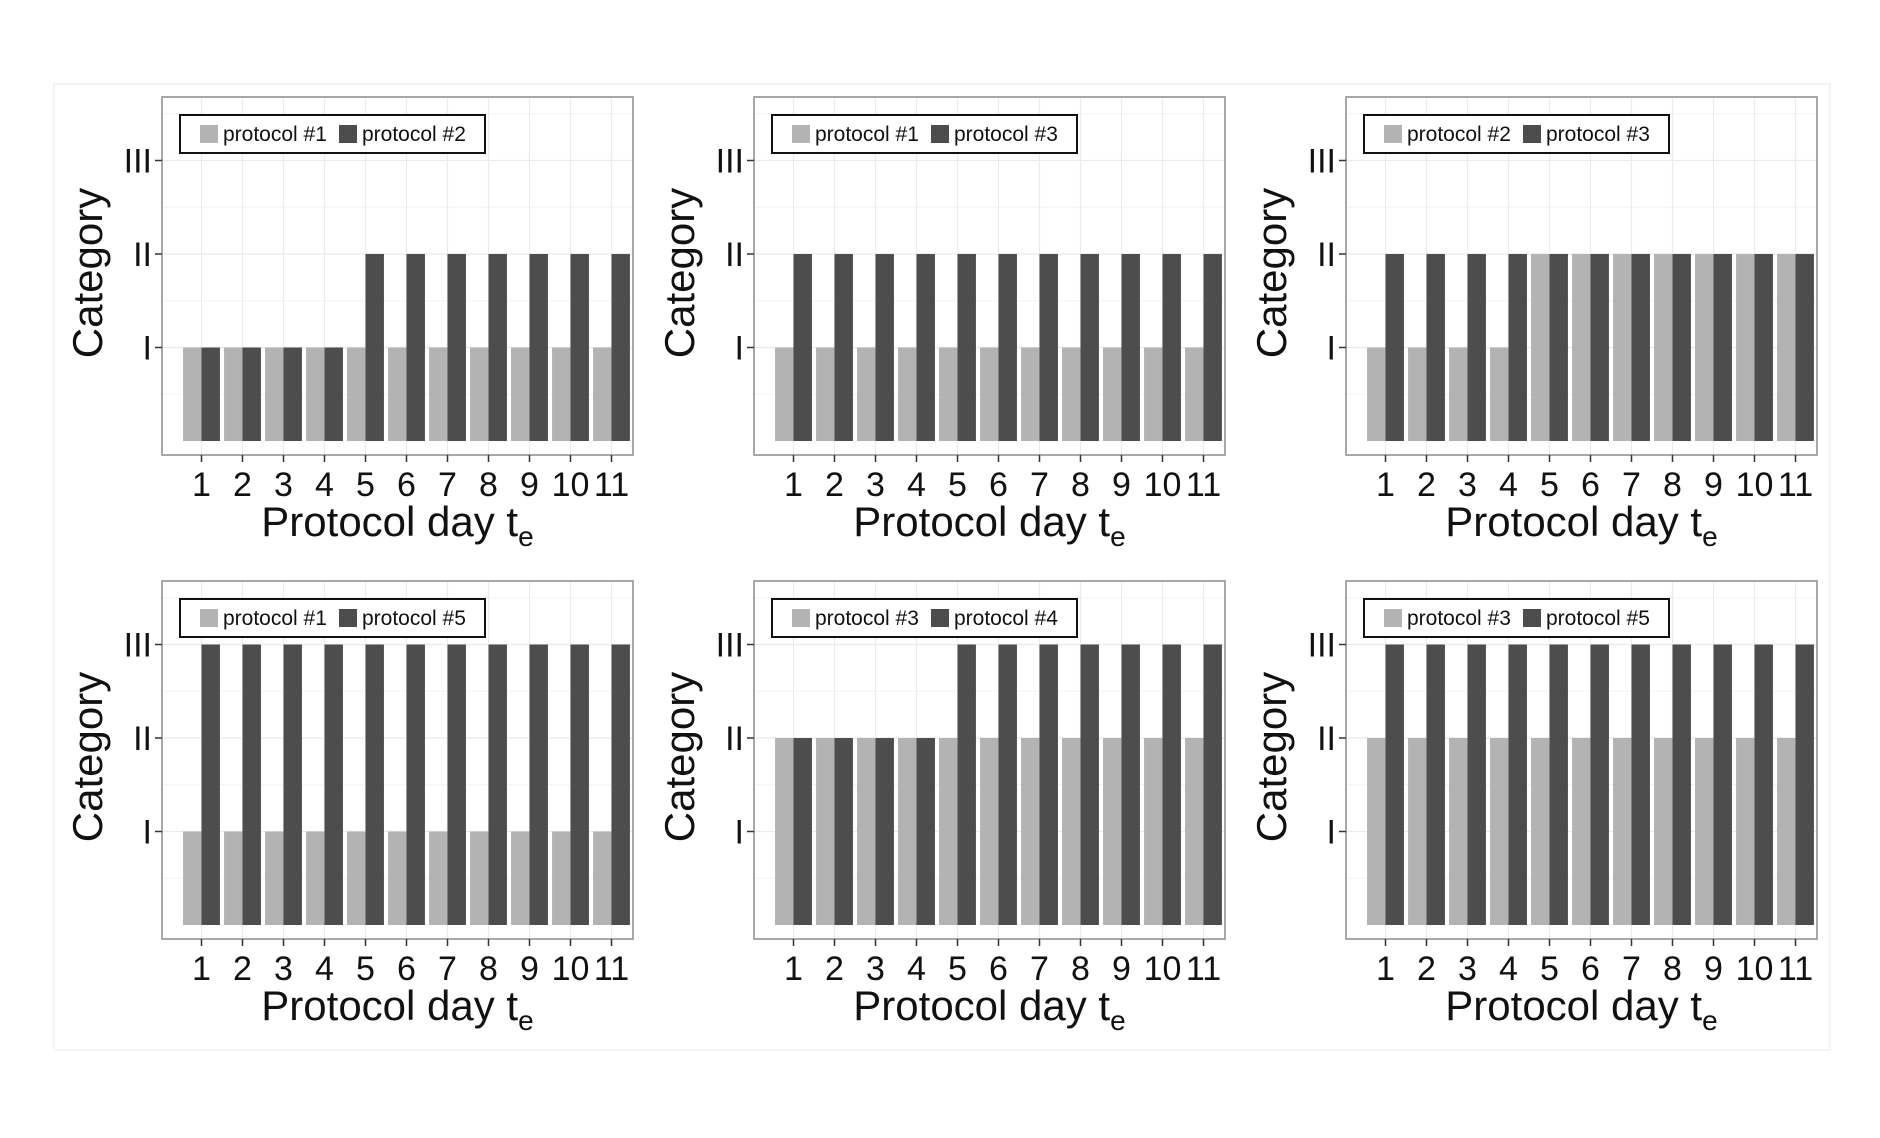 The width and height of the screenshot is (1880, 1138). What do you see at coordinates (924, 618) in the screenshot?
I see `legend: protocol #3 protocol #4` at bounding box center [924, 618].